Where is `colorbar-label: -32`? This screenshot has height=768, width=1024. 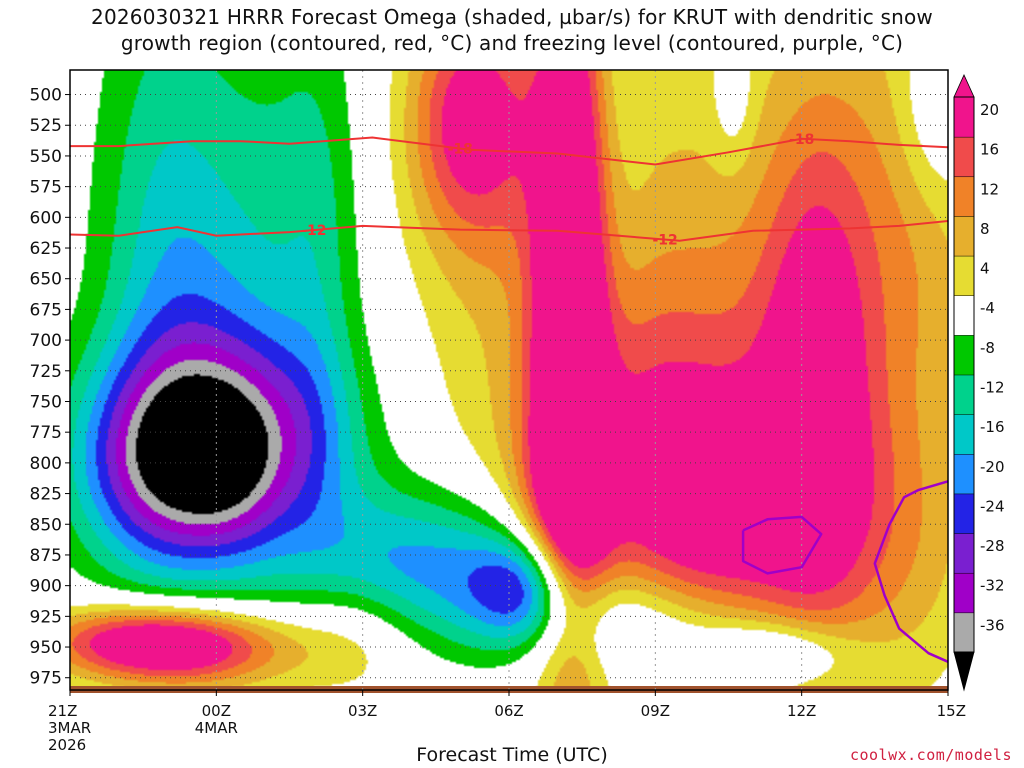
colorbar-label: -32 is located at coordinates (992, 586).